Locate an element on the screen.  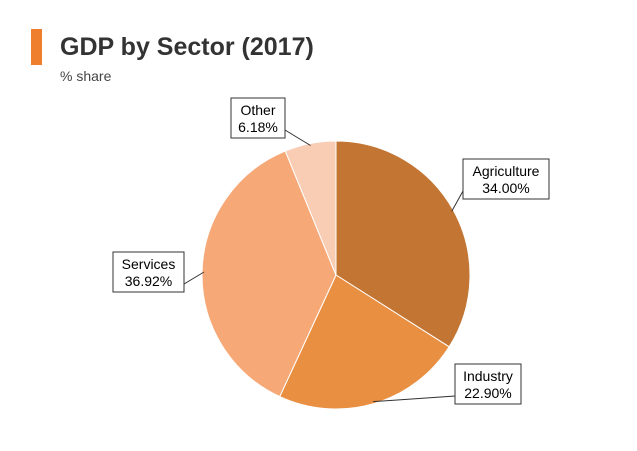
slice-value-agriculture: 34.00% is located at coordinates (505, 188).